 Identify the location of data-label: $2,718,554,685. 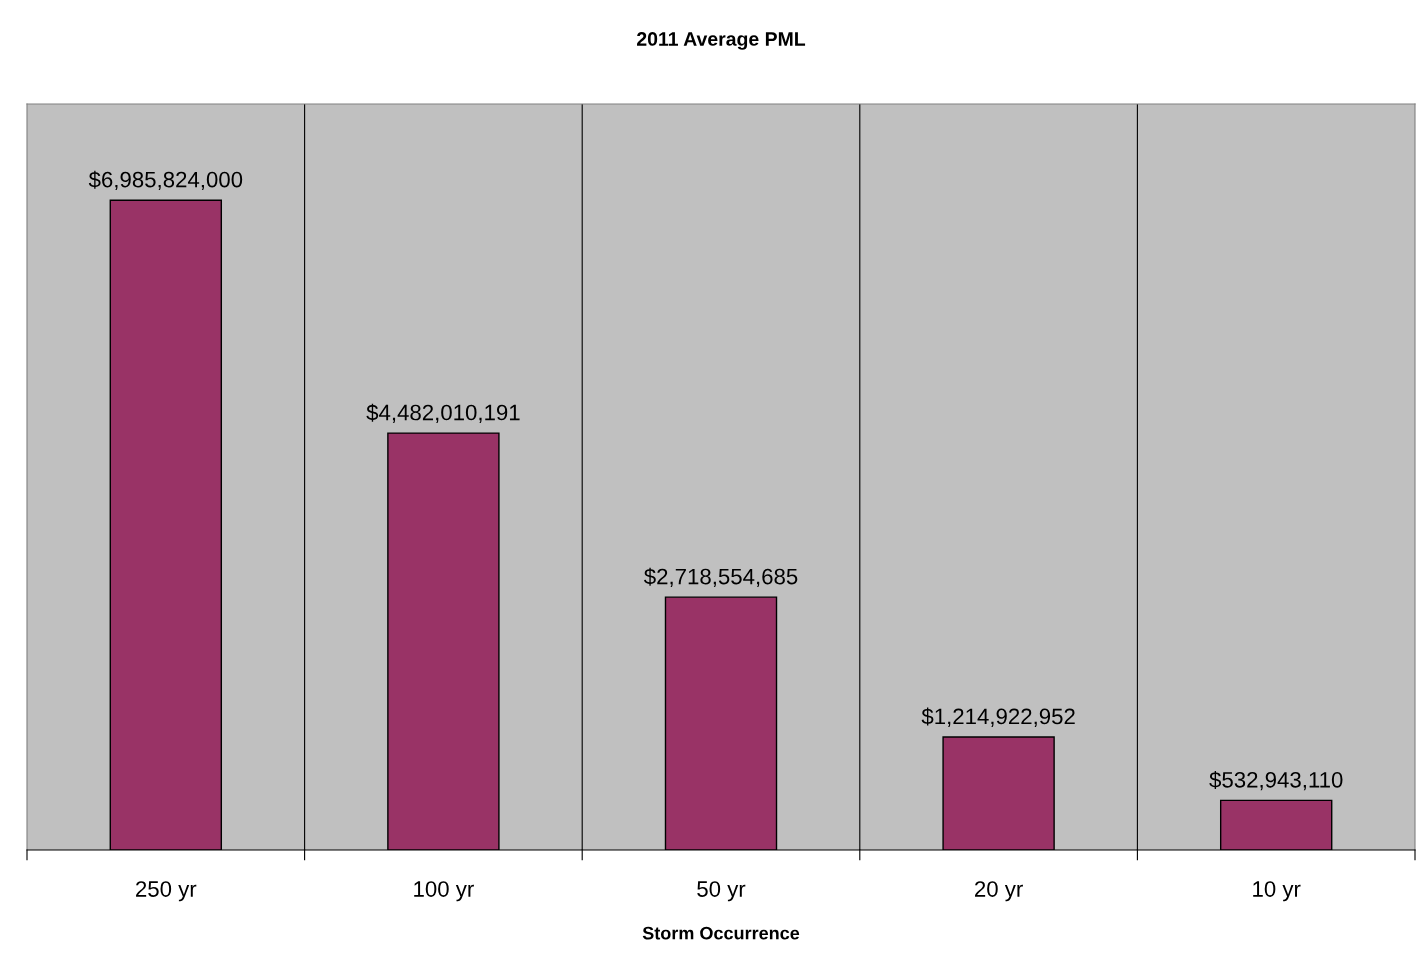
(721, 577).